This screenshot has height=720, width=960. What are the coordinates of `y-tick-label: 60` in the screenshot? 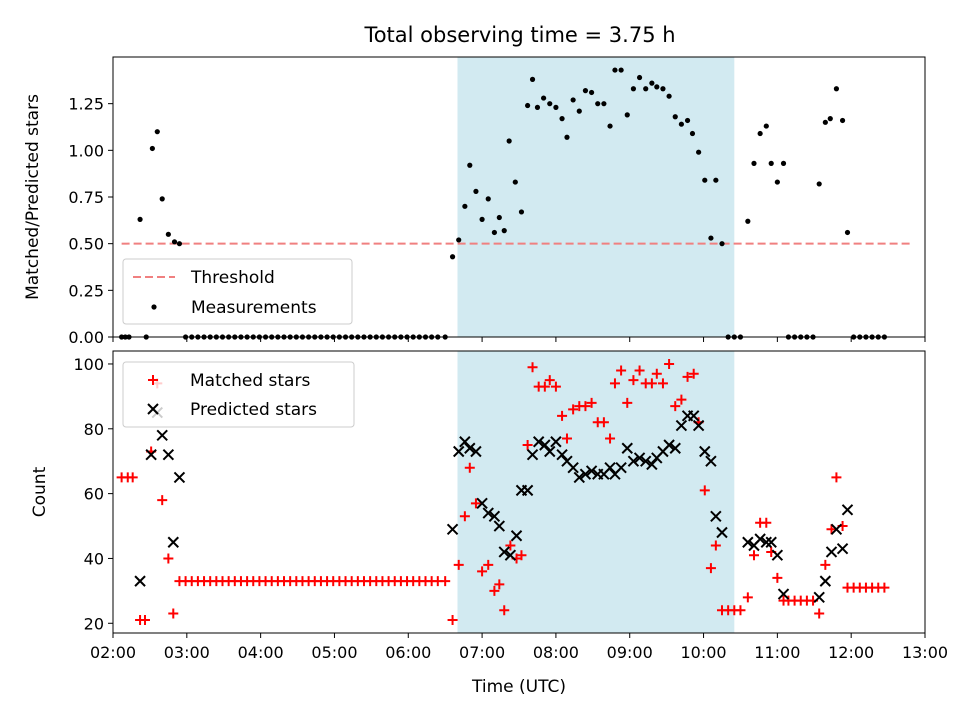 It's located at (94, 494).